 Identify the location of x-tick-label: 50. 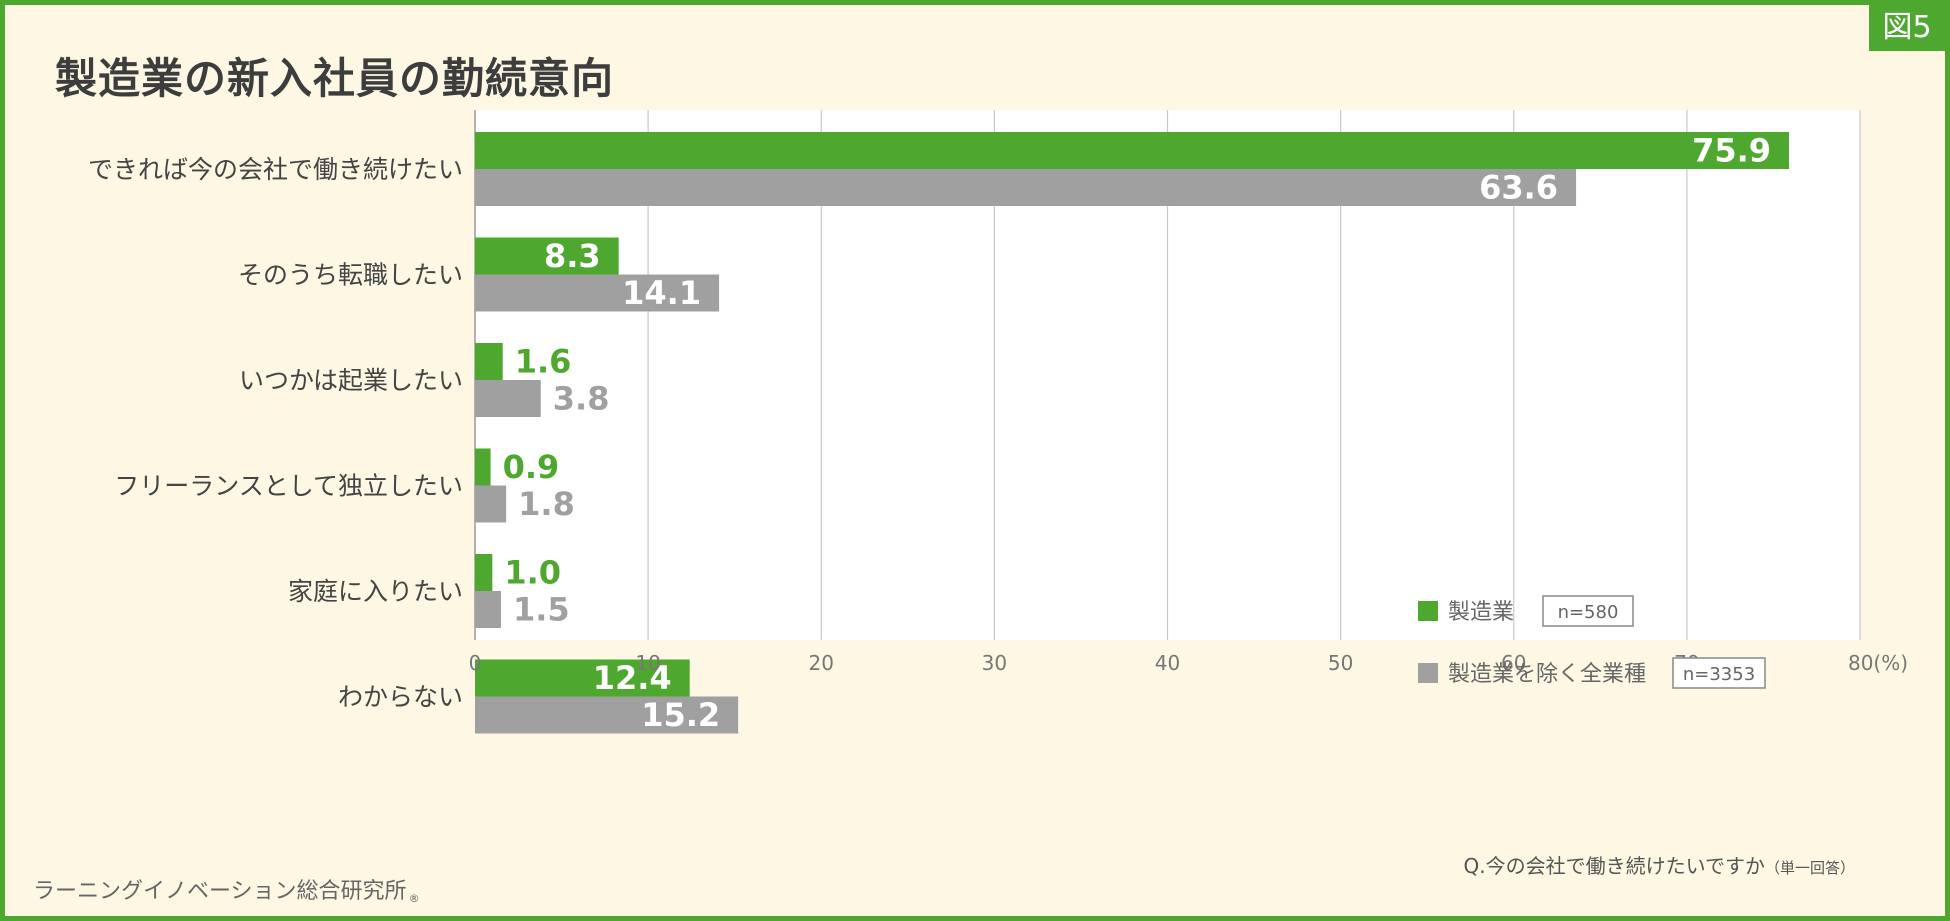
(1340, 663).